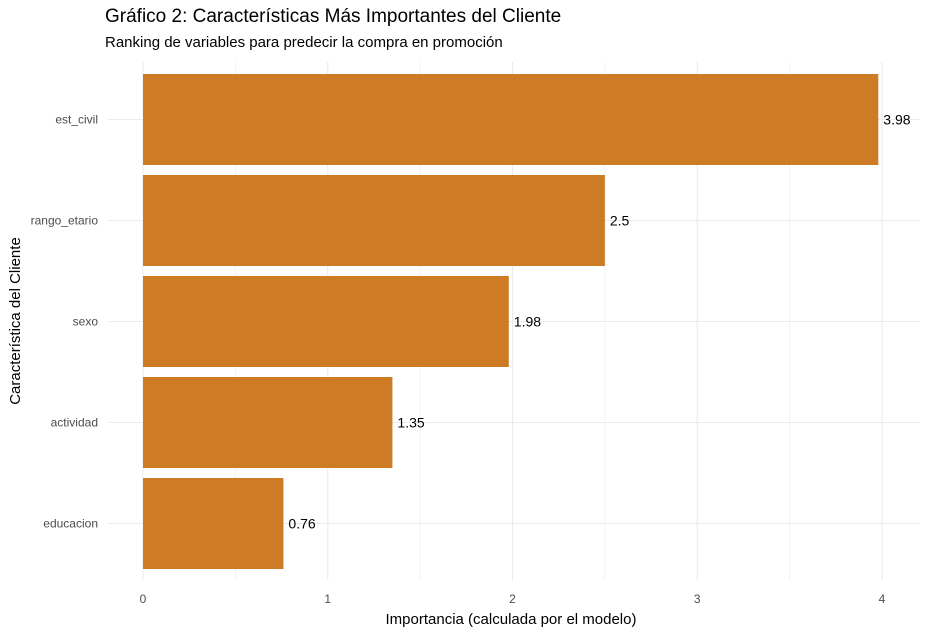 The height and width of the screenshot is (634, 927). What do you see at coordinates (511, 619) in the screenshot?
I see `x-axis-title: Importancia (calculada por el modelo)` at bounding box center [511, 619].